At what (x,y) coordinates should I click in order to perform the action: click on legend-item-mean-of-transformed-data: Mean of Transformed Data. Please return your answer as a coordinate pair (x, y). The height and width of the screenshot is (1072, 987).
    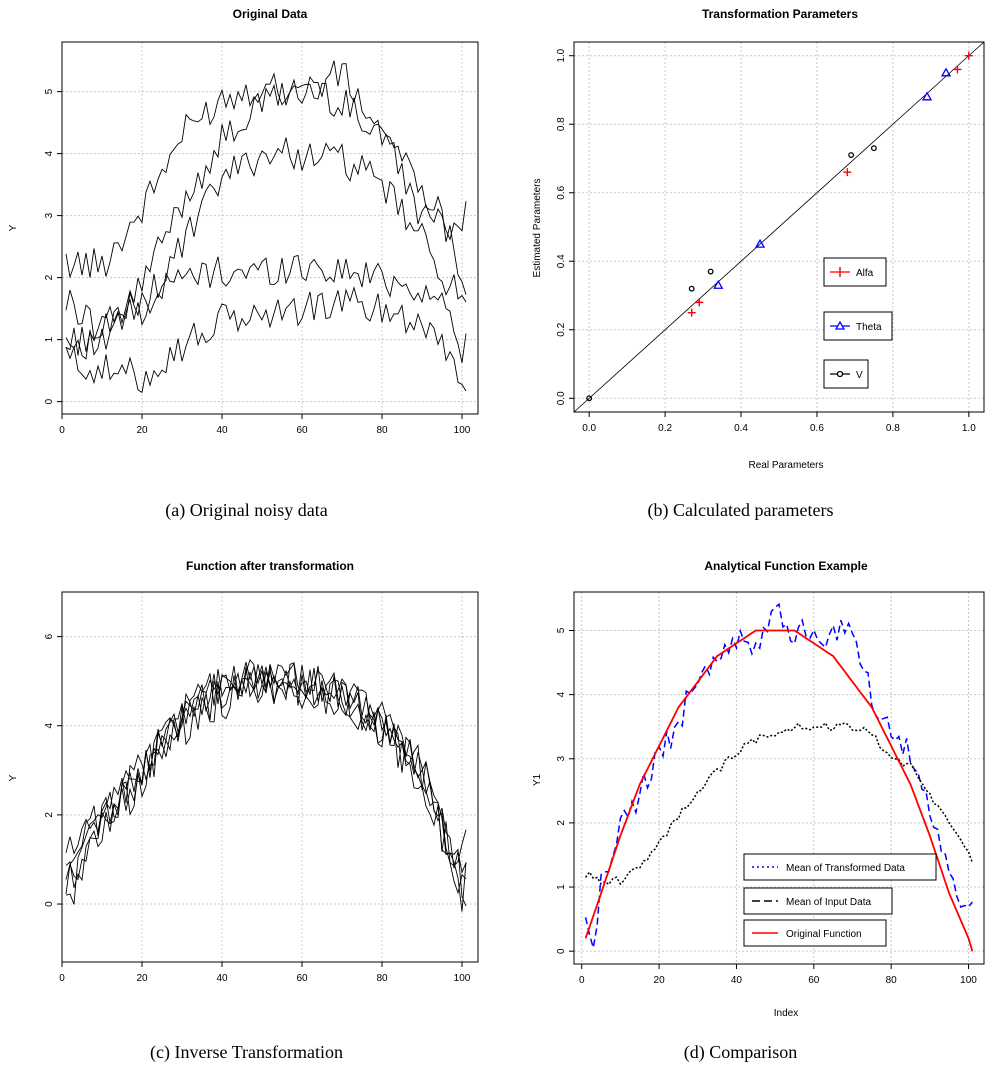
    Looking at the image, I should click on (840, 867).